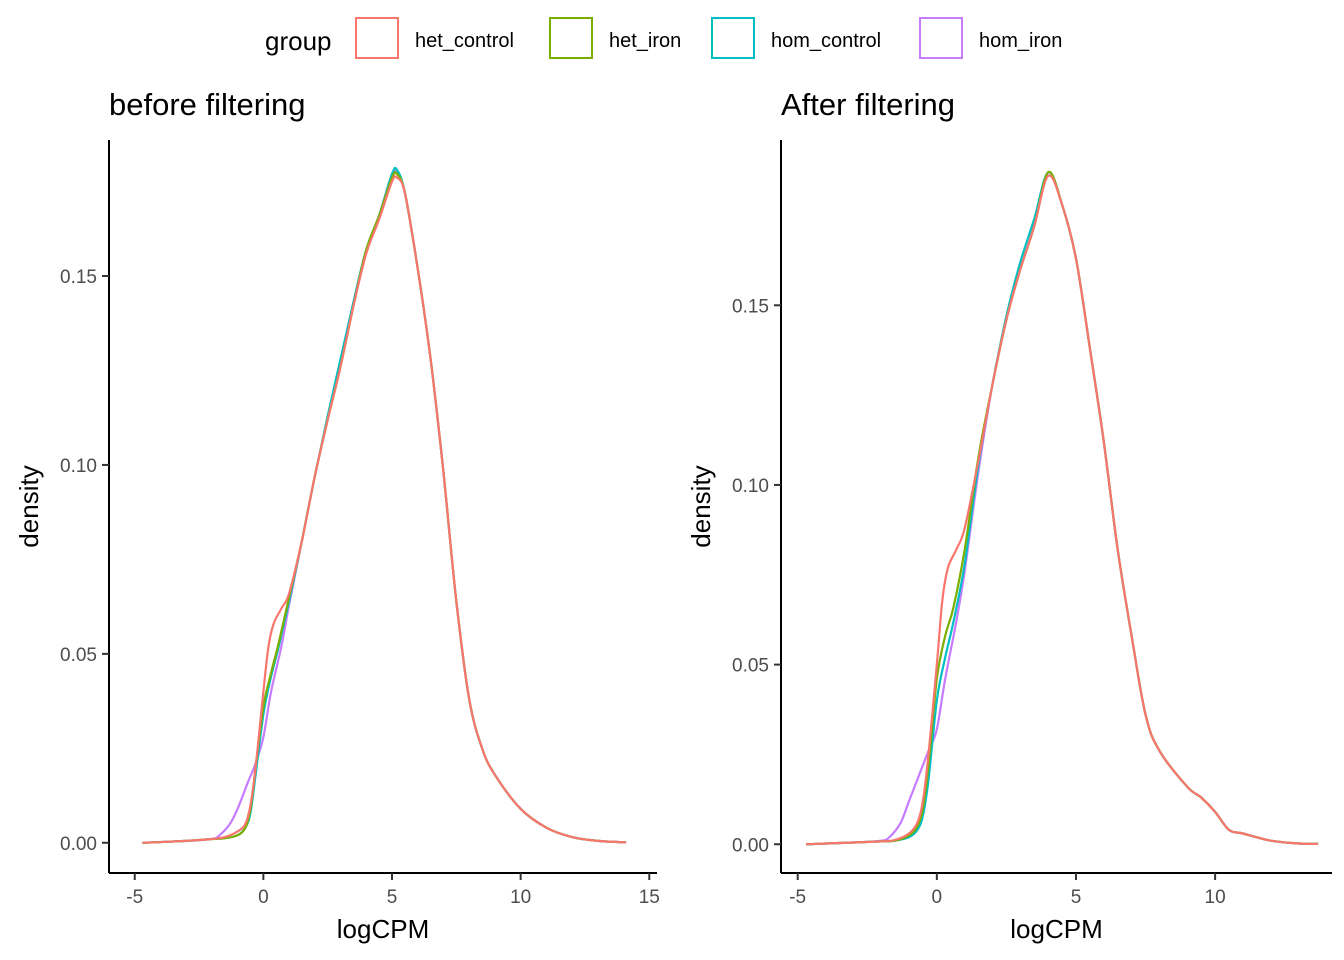 This screenshot has width=1344, height=960. What do you see at coordinates (464, 41) in the screenshot?
I see `legend-label: het_control` at bounding box center [464, 41].